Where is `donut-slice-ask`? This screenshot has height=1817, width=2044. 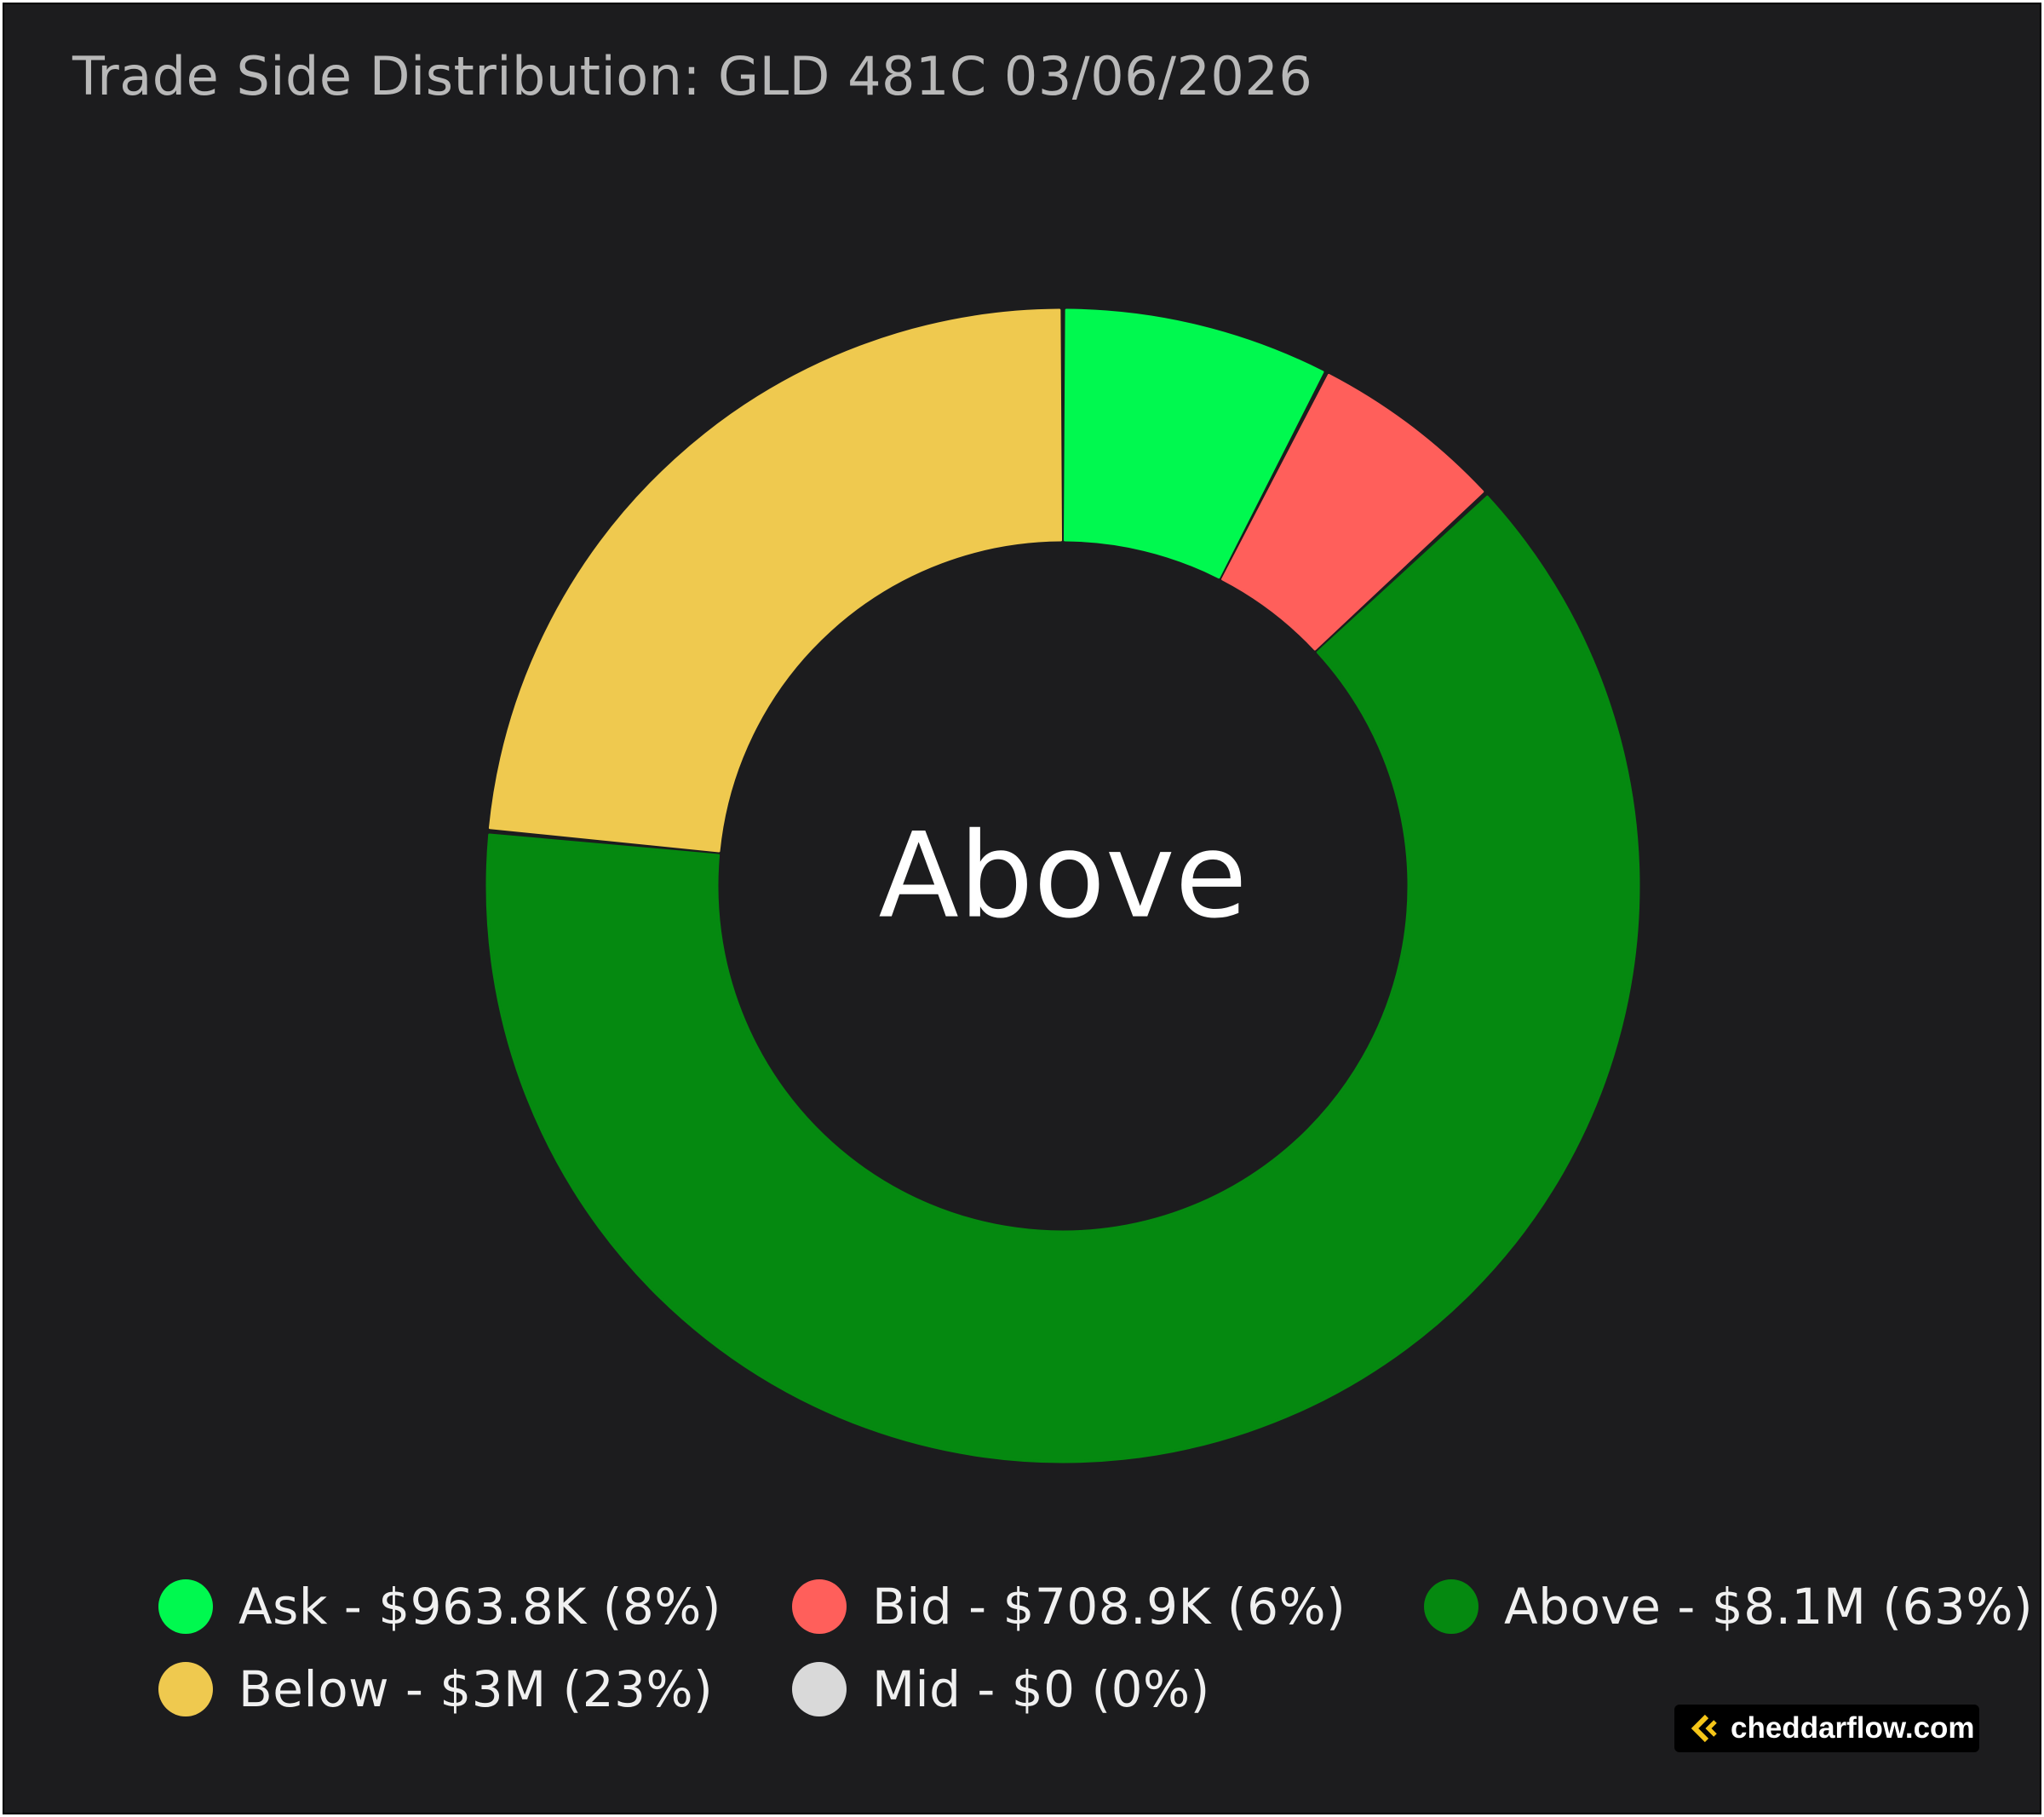 donut-slice-ask is located at coordinates (1193, 444).